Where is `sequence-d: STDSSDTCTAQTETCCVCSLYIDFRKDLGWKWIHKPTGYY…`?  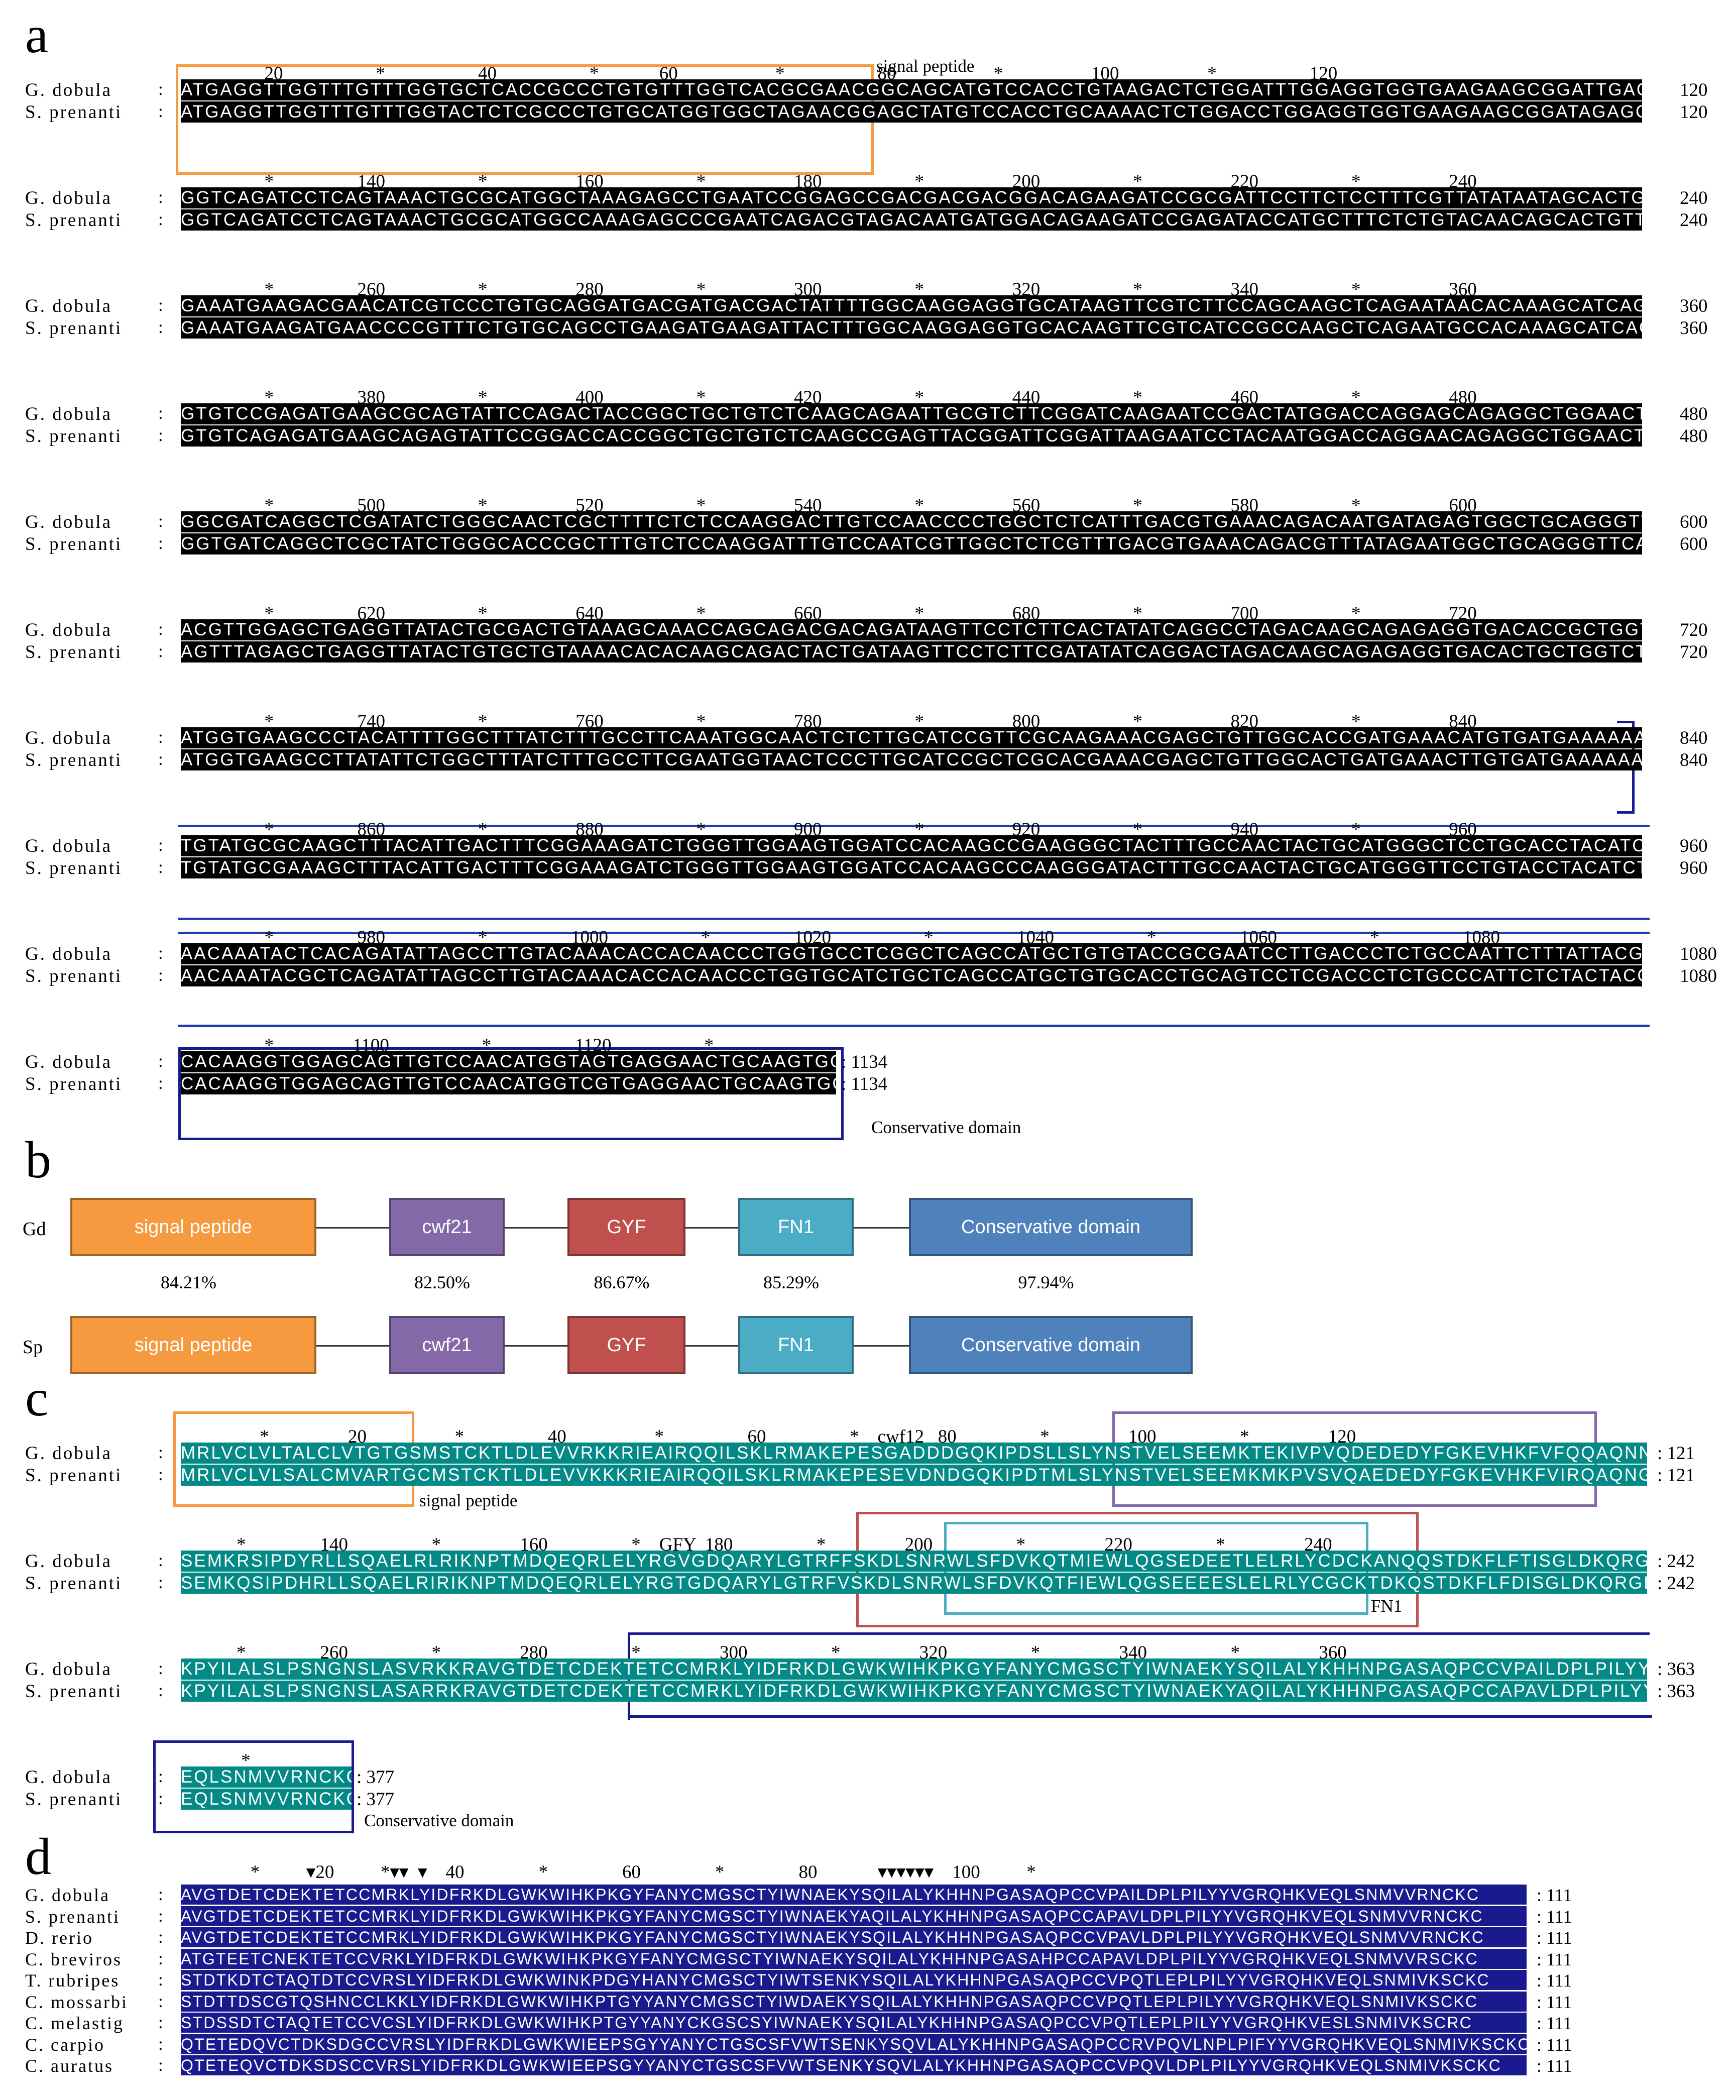 sequence-d: STDSSDTCTAQTETCCVCSLYIDFRKDLGWKWIHKPTGYY… is located at coordinates (854, 2023).